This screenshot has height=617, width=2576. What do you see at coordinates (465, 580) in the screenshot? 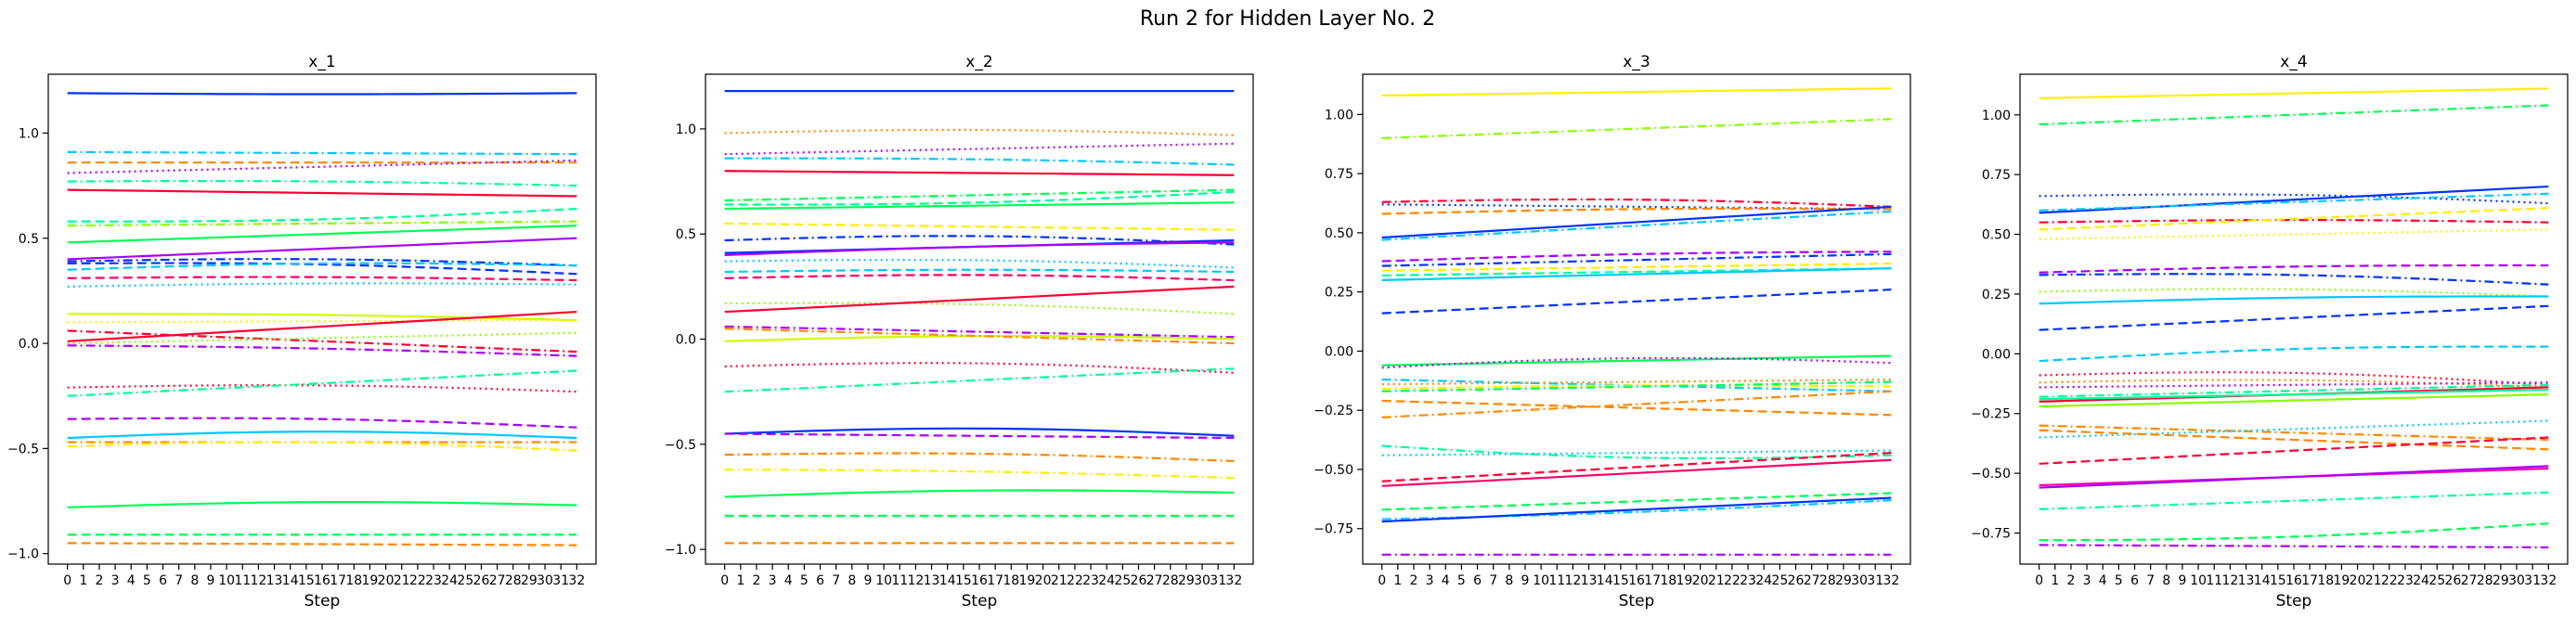
I see `x-tick-label: 25` at bounding box center [465, 580].